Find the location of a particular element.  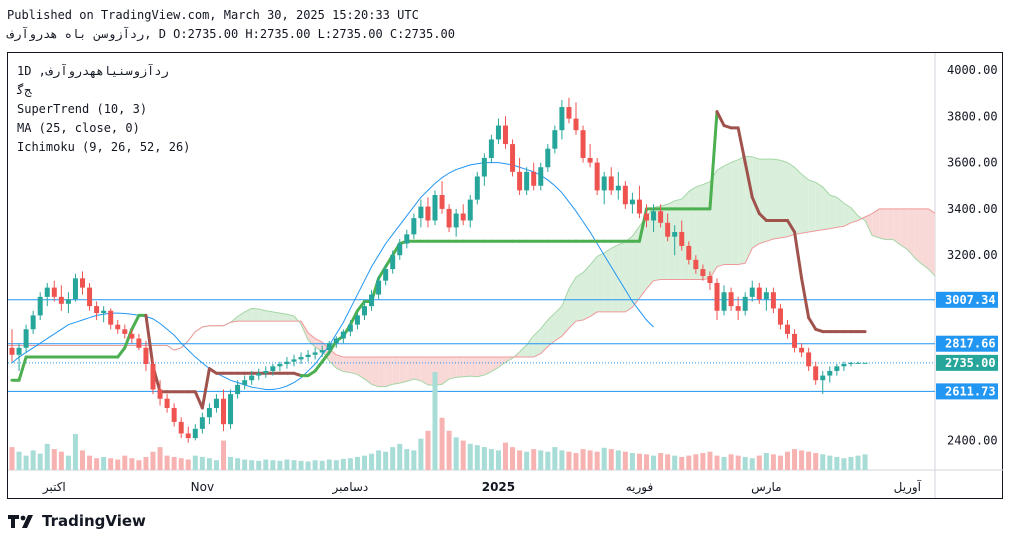

legend-ma: MA (25, close, 0) is located at coordinates (78, 128).